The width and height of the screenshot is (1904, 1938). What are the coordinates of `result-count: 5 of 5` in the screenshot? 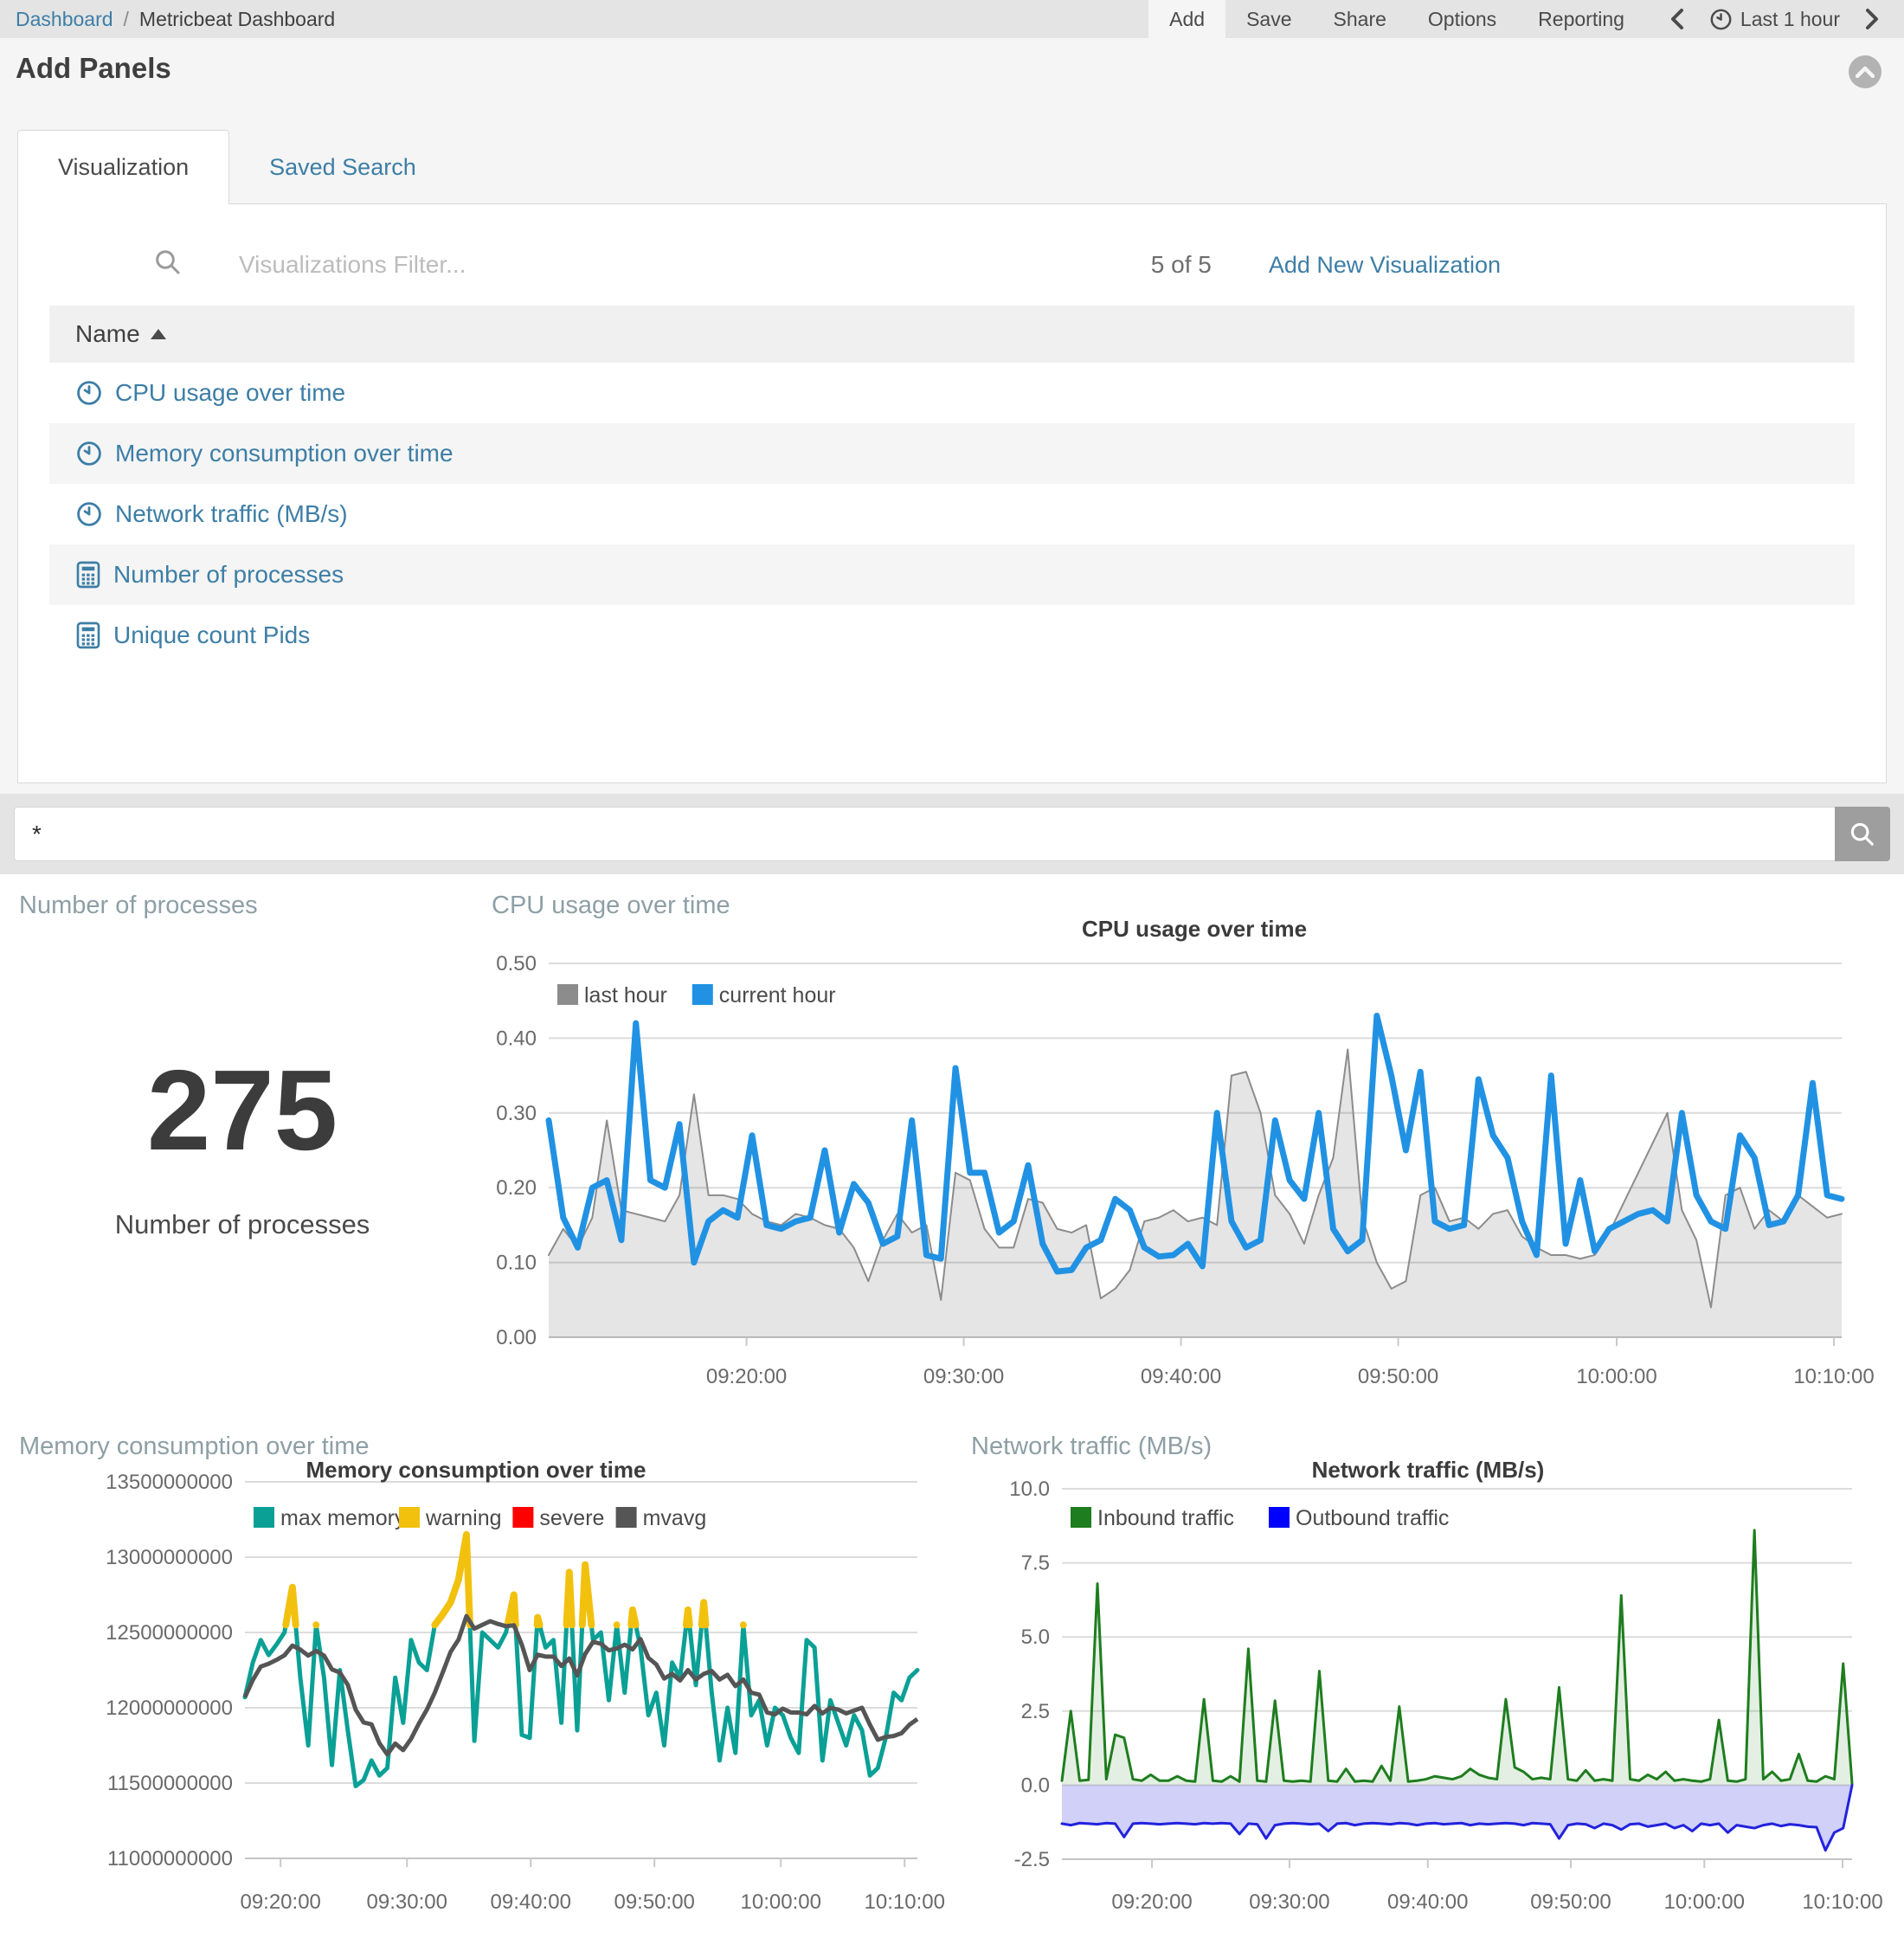 It's located at (1181, 264).